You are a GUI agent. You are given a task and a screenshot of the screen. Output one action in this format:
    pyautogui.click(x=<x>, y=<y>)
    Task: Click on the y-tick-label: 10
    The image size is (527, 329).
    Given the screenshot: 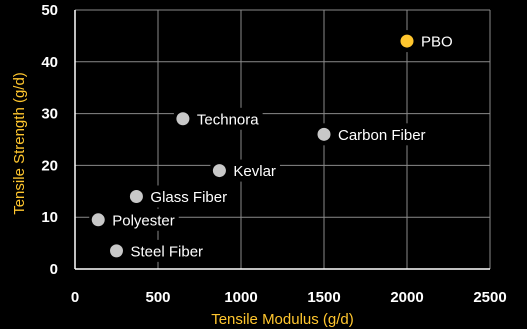 What is the action you would take?
    pyautogui.click(x=49, y=217)
    